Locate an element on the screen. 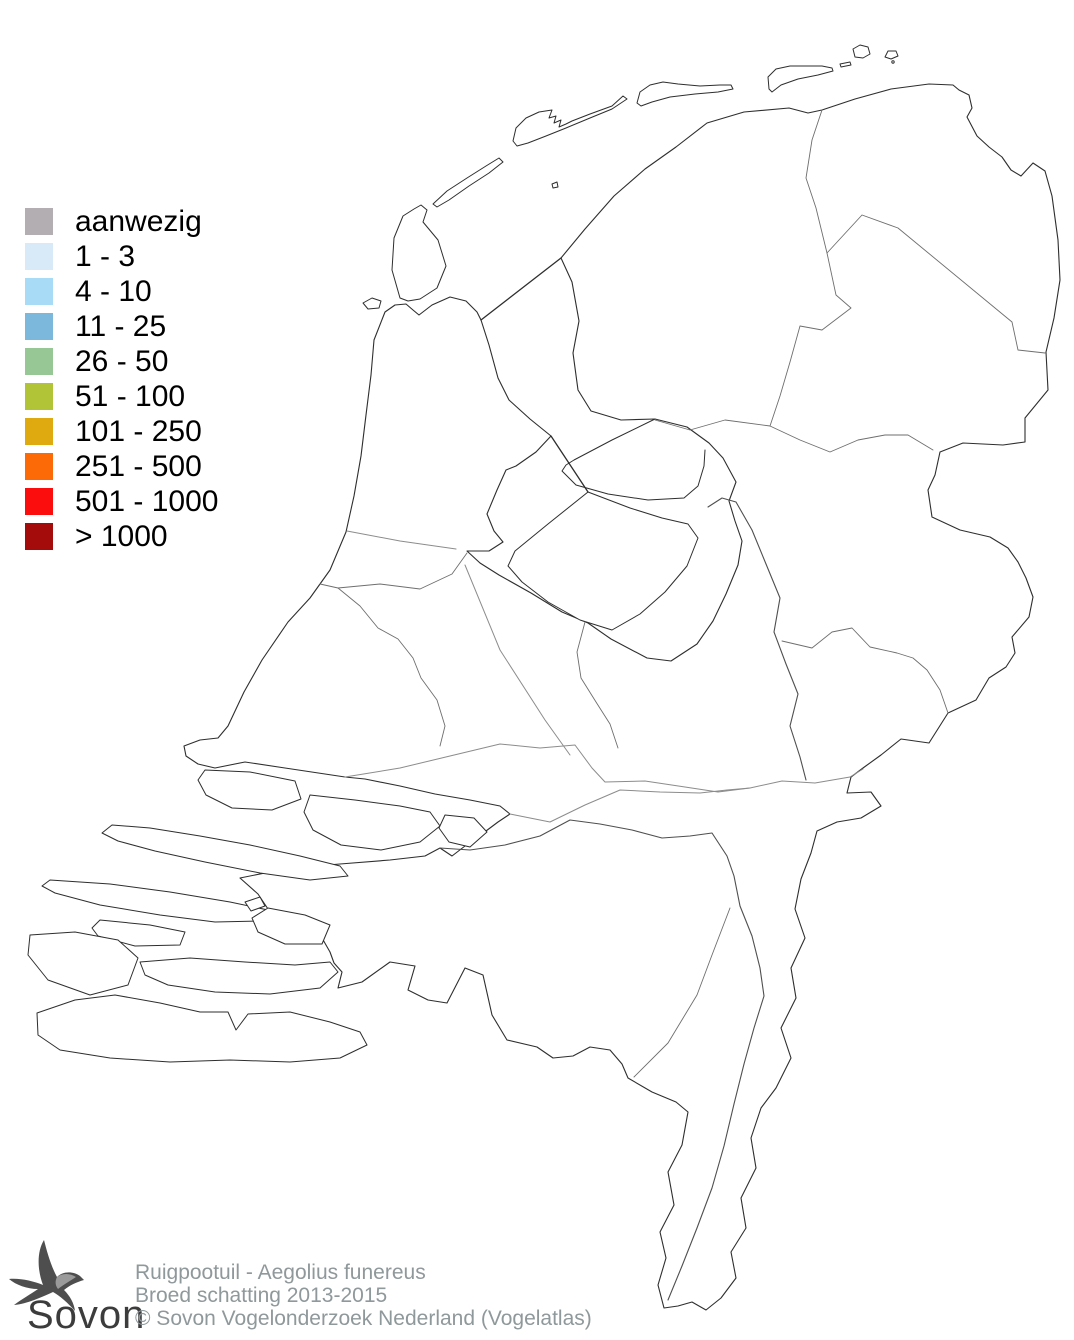  river-maas is located at coordinates (602, 1060).